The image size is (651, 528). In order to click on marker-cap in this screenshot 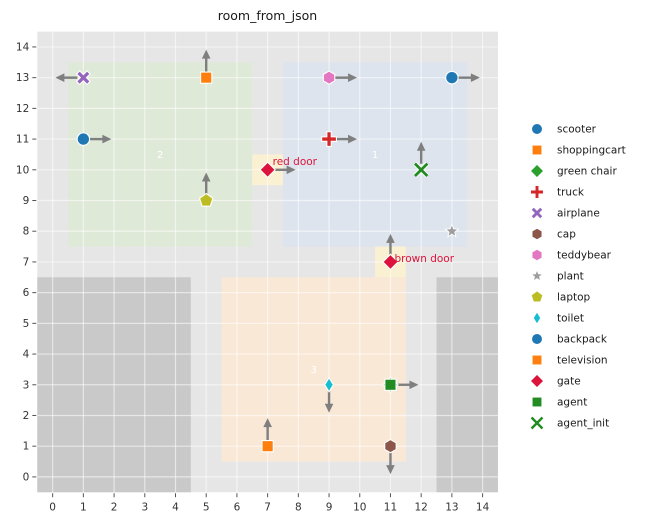, I will do `click(390, 446)`.